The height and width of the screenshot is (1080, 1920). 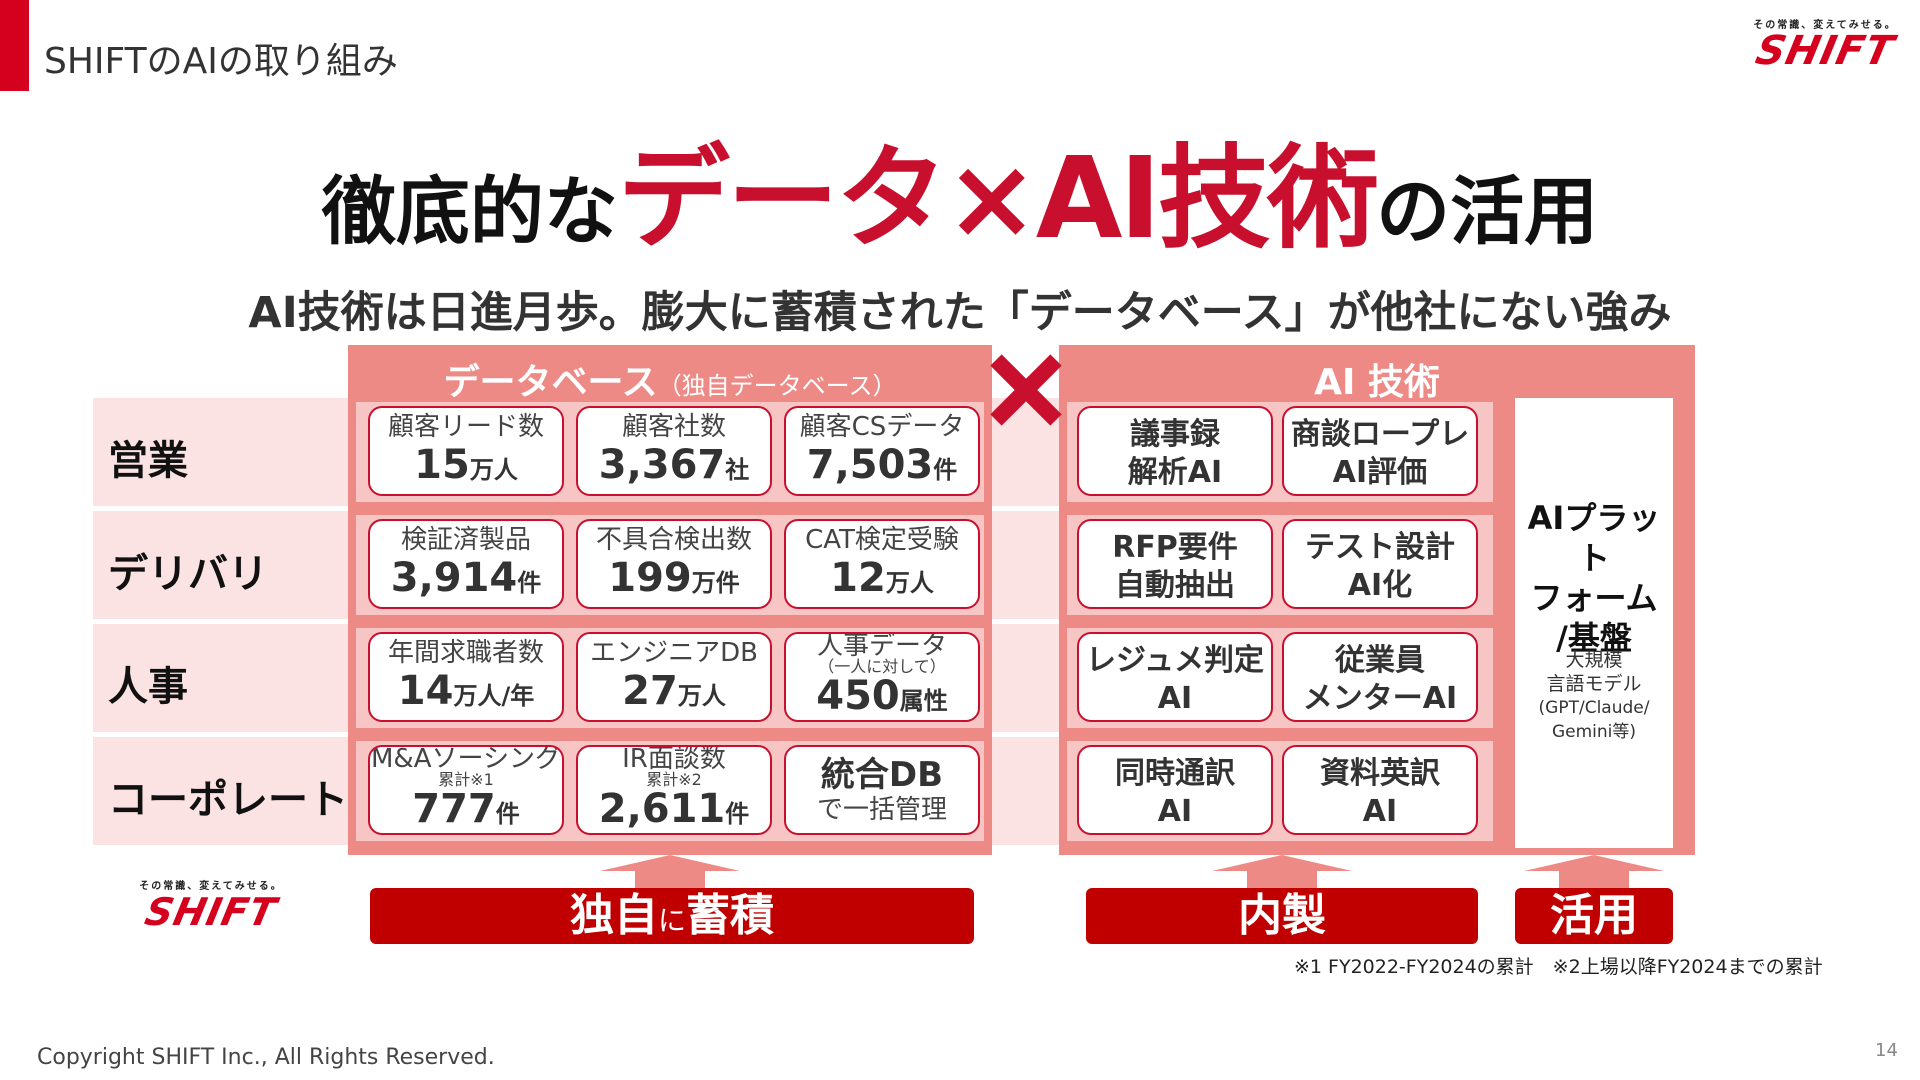 I want to click on ai-feature-line: 商談ロープレ, so click(x=1380, y=434).